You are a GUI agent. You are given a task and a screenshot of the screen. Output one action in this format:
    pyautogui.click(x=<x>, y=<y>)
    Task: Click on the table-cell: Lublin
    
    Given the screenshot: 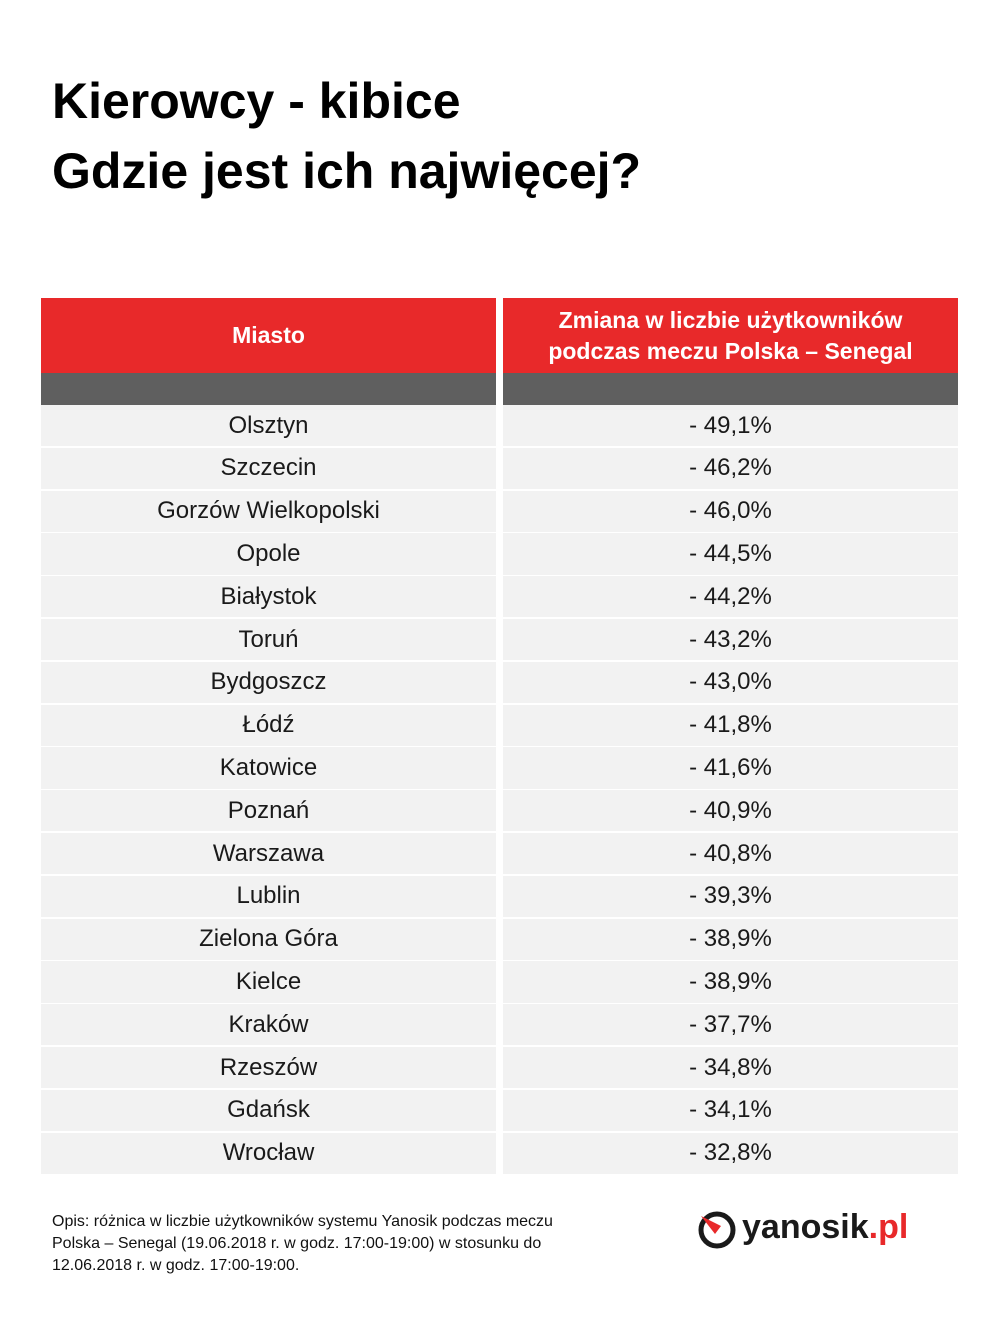 What is the action you would take?
    pyautogui.click(x=268, y=896)
    